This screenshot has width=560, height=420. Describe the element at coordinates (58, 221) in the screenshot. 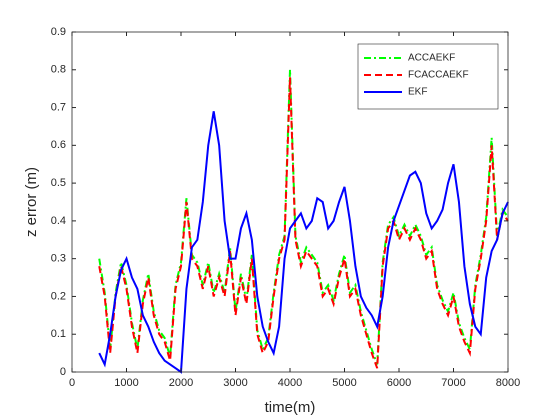

I see `y-tick-label: 0.4` at that location.